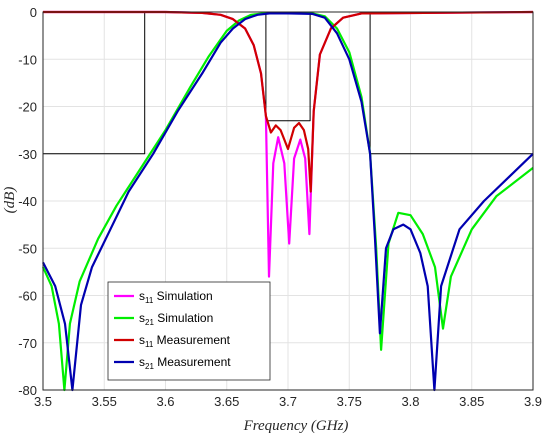  I want to click on y-tick-label: -10, so click(27, 59).